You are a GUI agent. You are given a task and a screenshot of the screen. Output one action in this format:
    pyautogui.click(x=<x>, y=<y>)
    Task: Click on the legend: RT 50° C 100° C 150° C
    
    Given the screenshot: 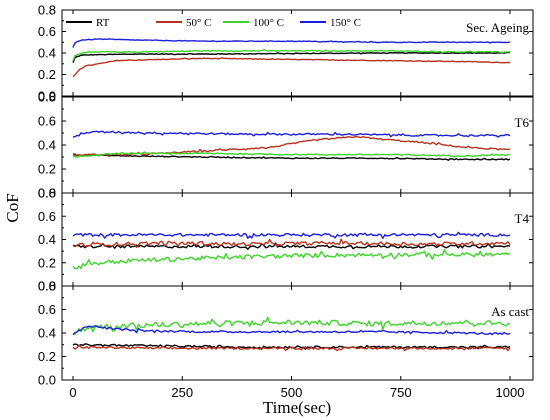 What is the action you would take?
    pyautogui.click(x=213, y=23)
    